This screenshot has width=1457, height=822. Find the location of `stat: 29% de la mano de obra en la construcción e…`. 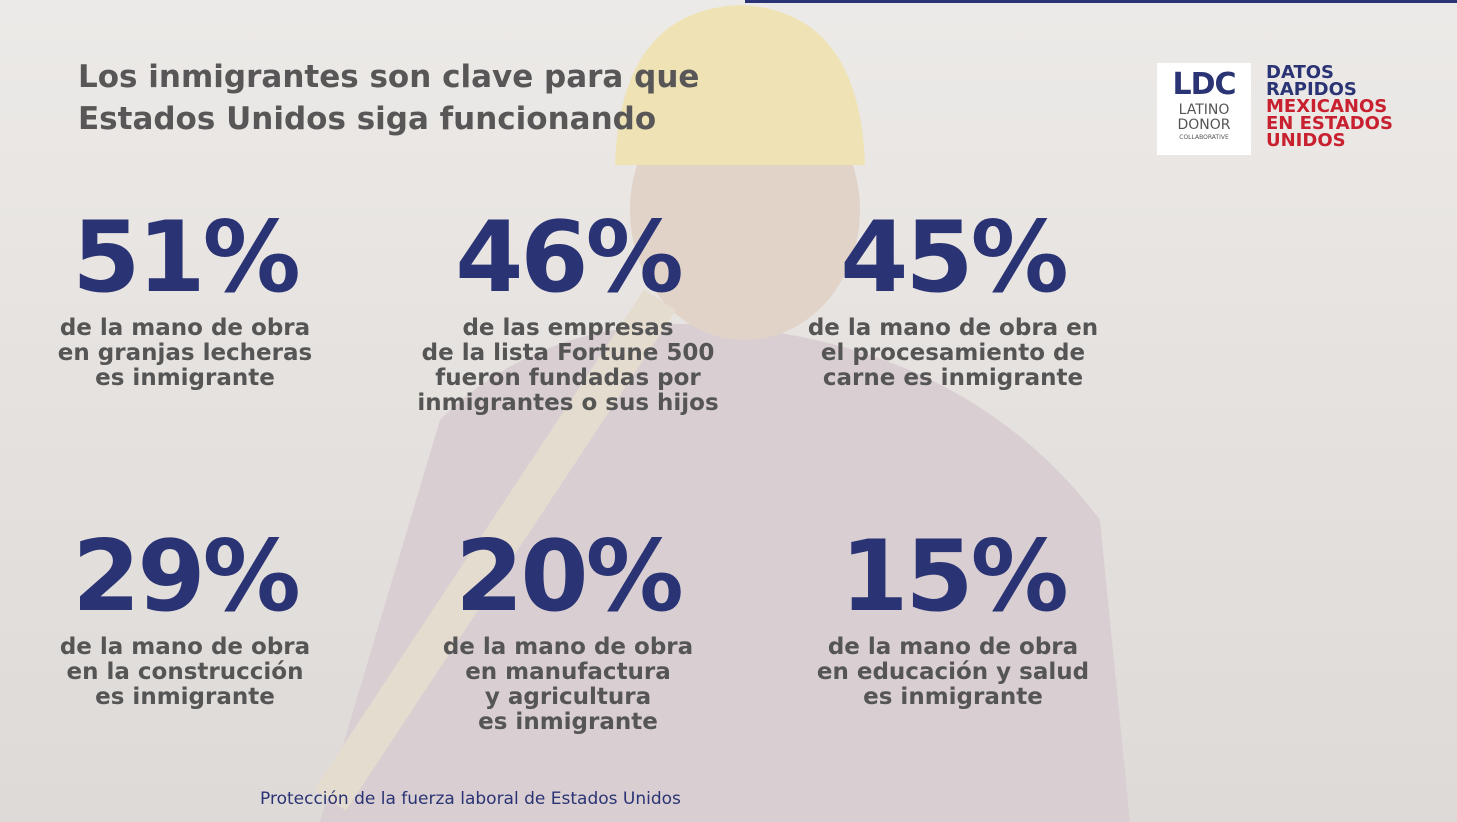

stat: 29% de la mano de obra en la construcción e… is located at coordinates (187, 618).